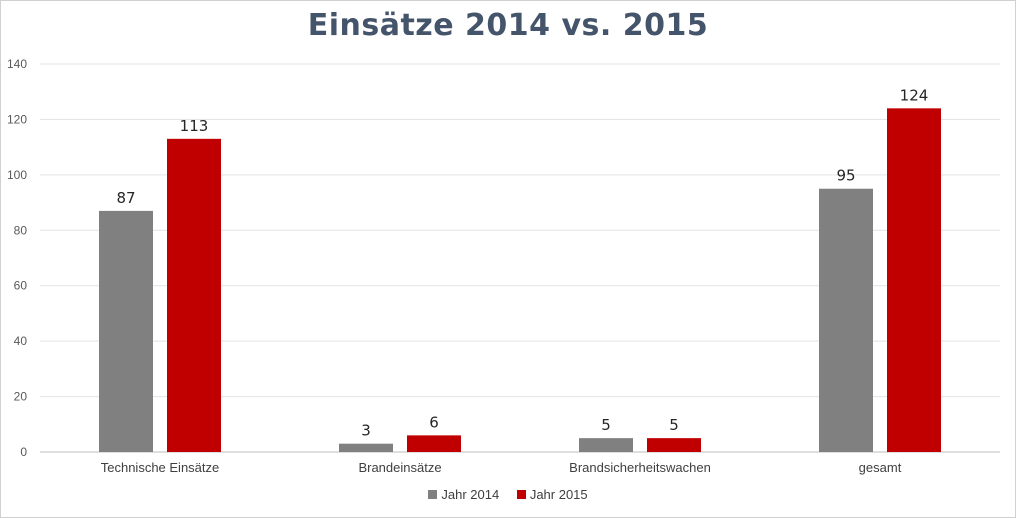  I want to click on y-tick-label: 0, so click(23, 452).